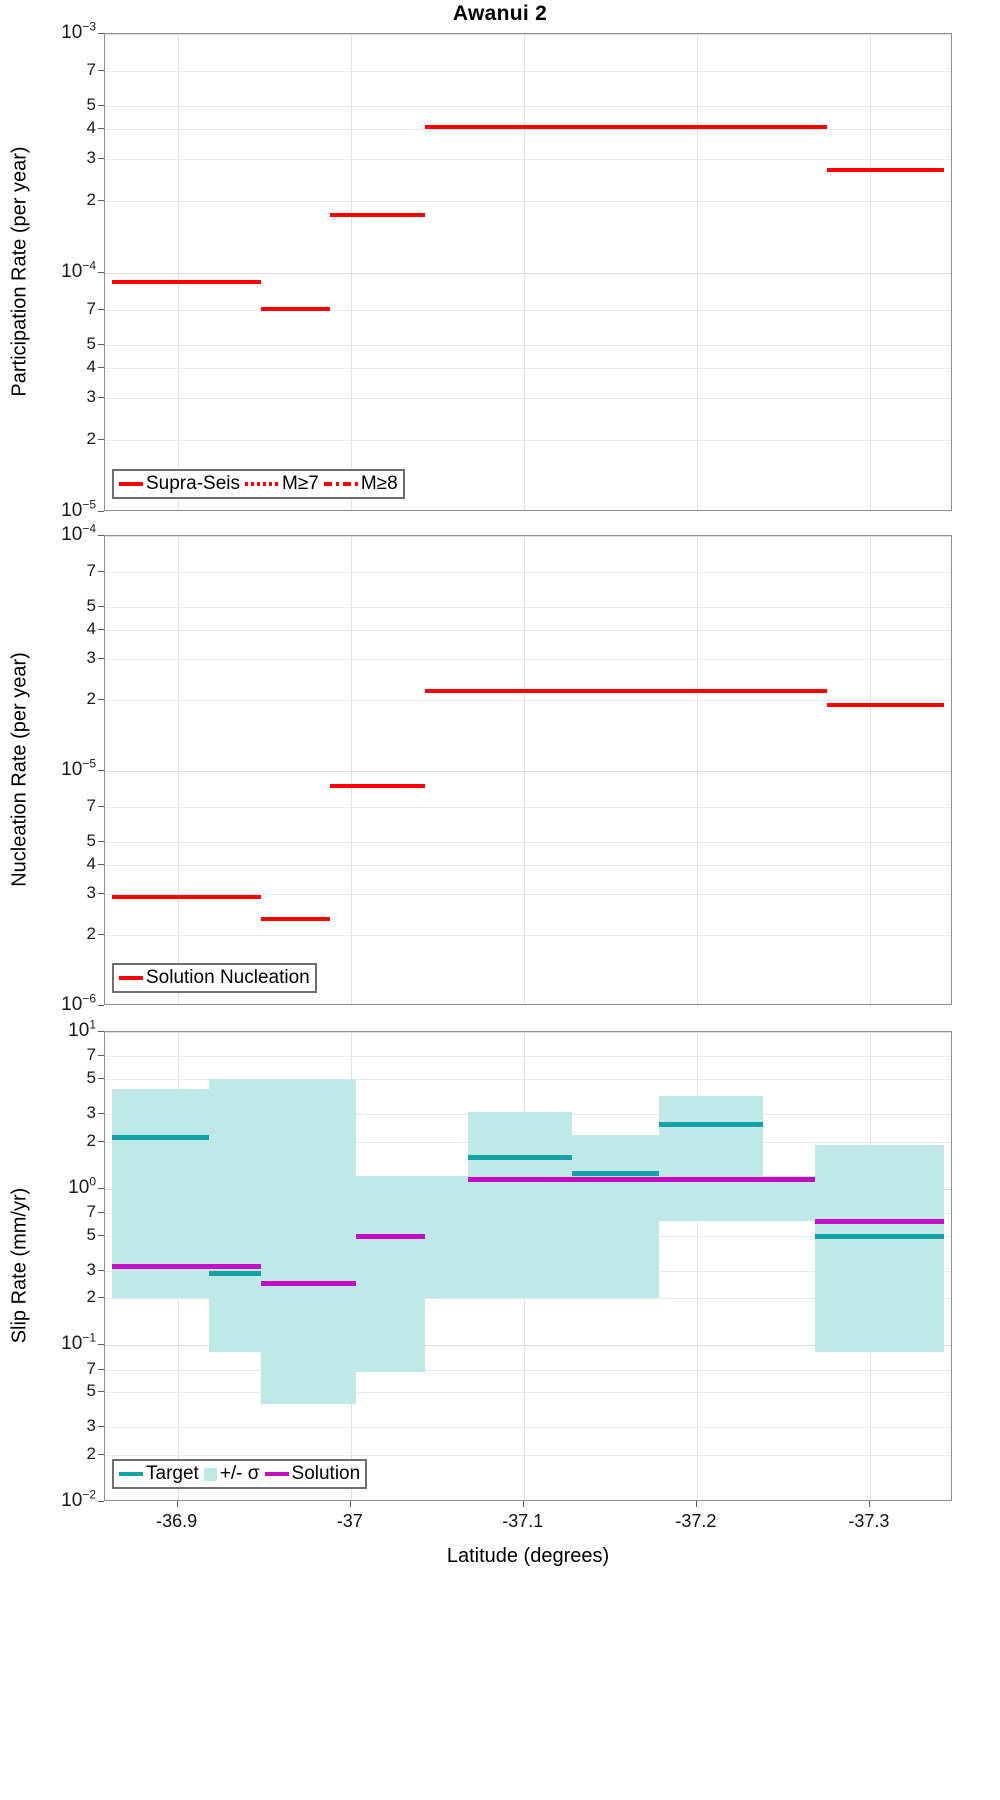 Image resolution: width=1000 pixels, height=1800 pixels. What do you see at coordinates (276, 1474) in the screenshot?
I see `line-swatch-magenta-icon` at bounding box center [276, 1474].